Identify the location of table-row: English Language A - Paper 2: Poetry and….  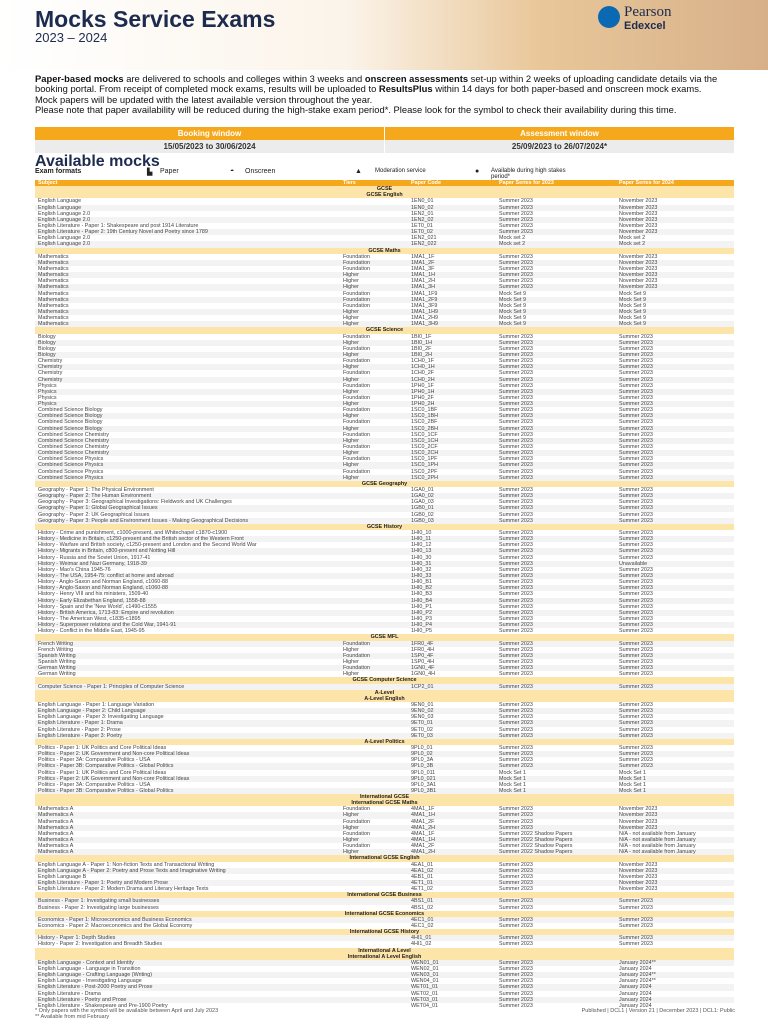
(384, 870).